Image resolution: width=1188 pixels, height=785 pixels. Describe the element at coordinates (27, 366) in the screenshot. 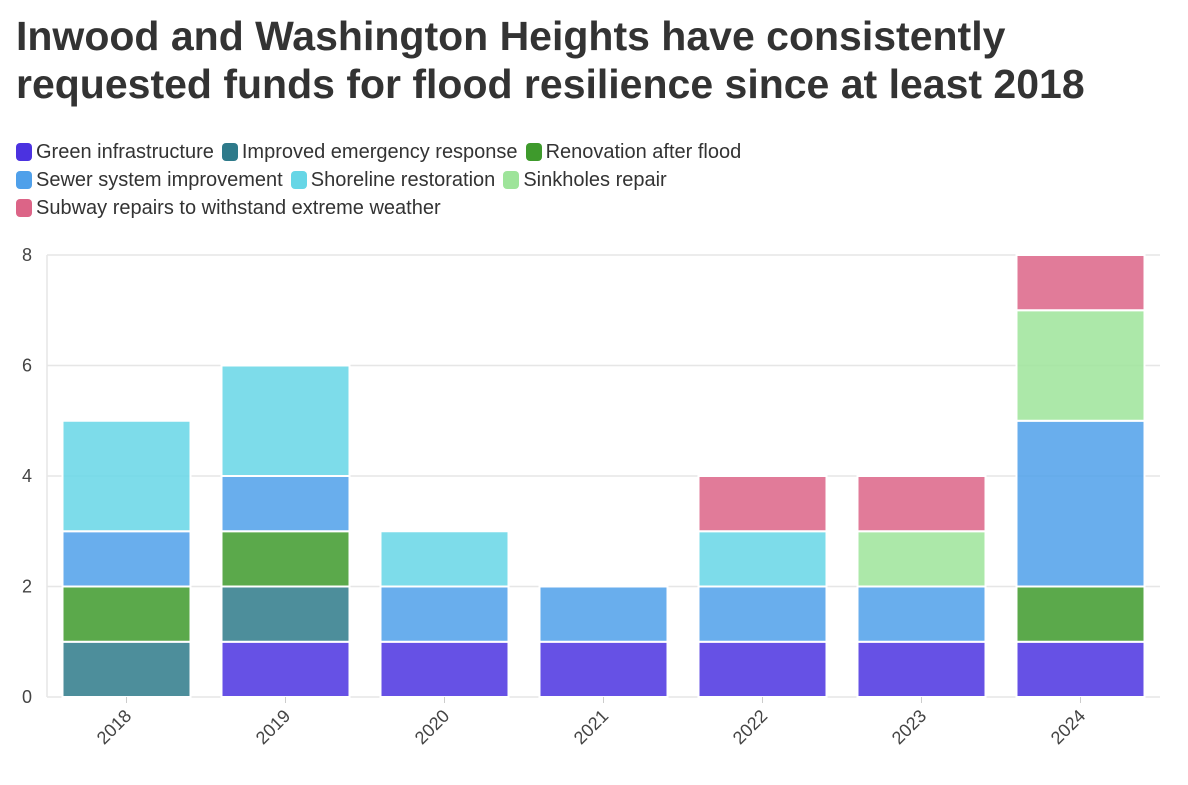

I see `y-tick-label: 6` at that location.